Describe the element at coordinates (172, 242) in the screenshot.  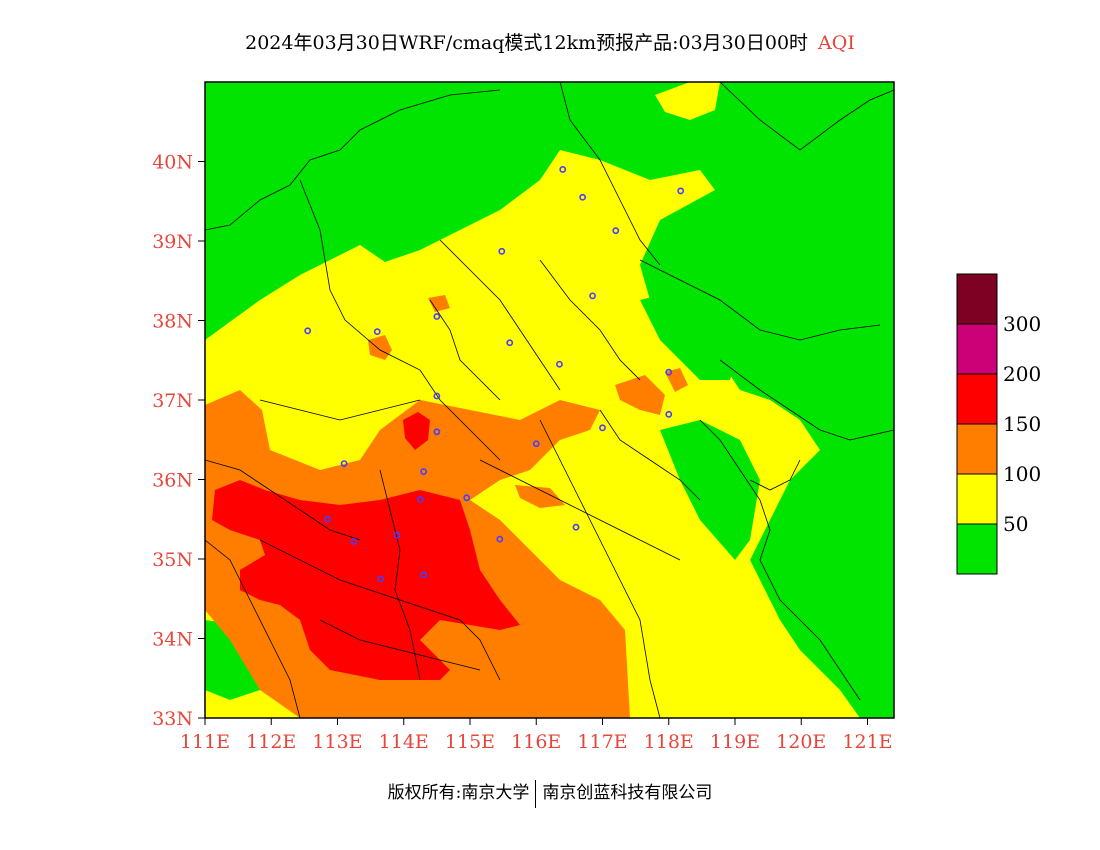
I see `lat-tick-label: 39N` at that location.